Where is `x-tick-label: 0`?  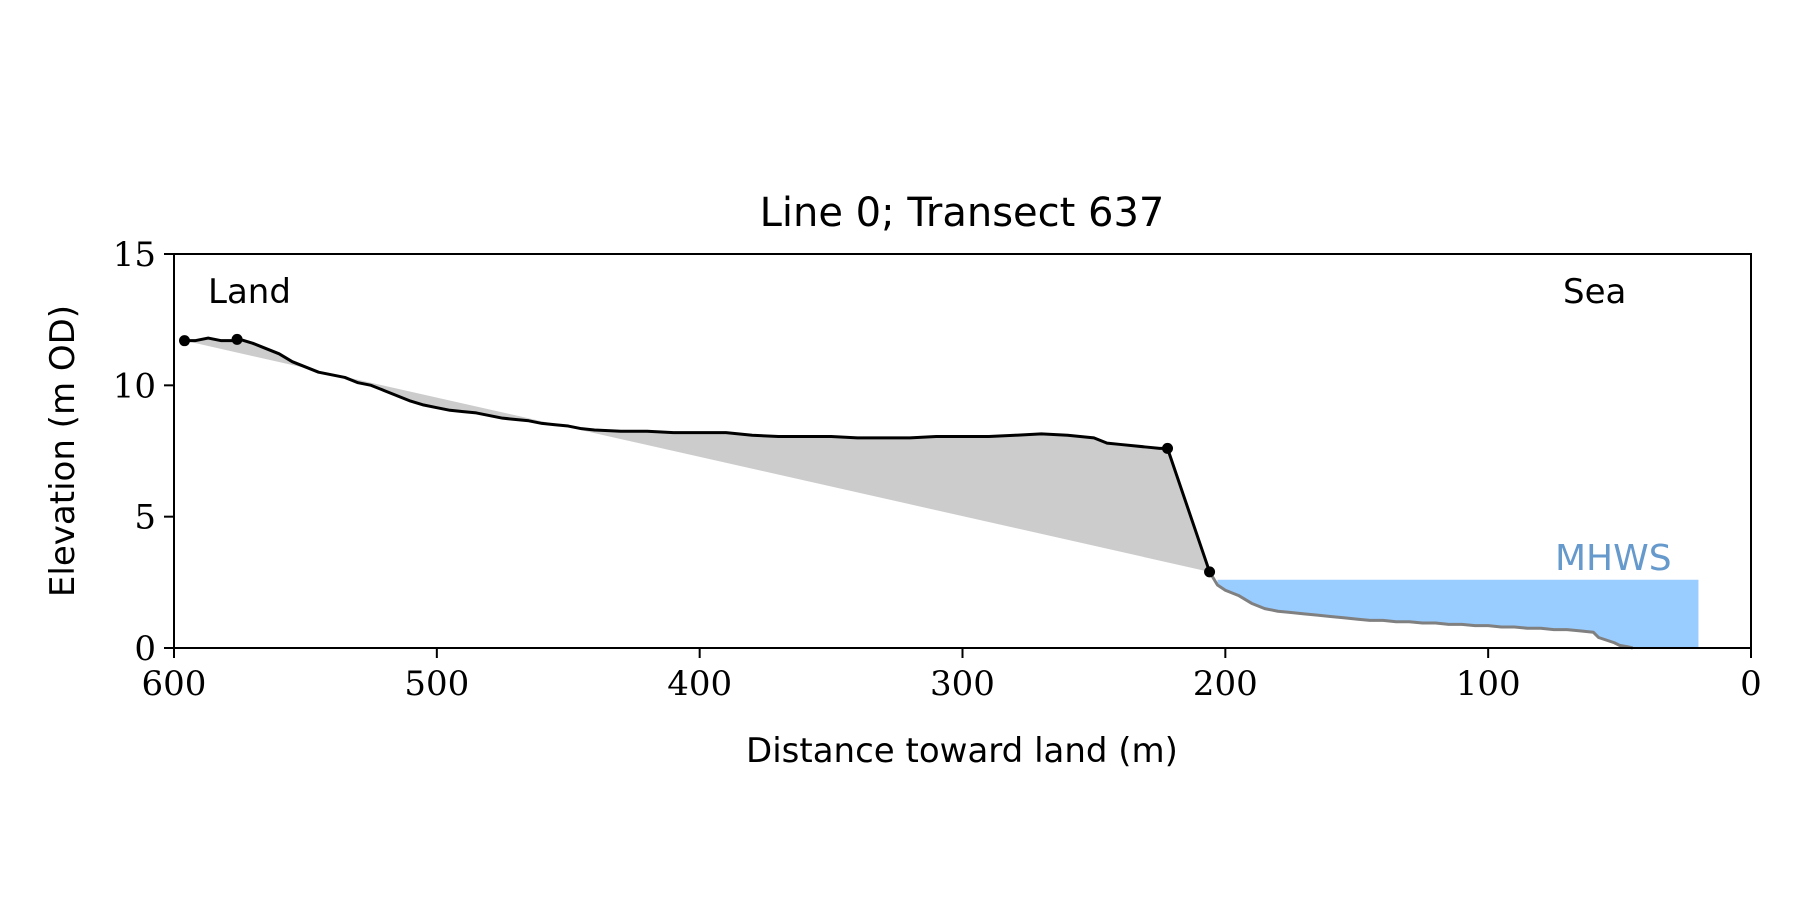 x-tick-label: 0 is located at coordinates (1751, 684).